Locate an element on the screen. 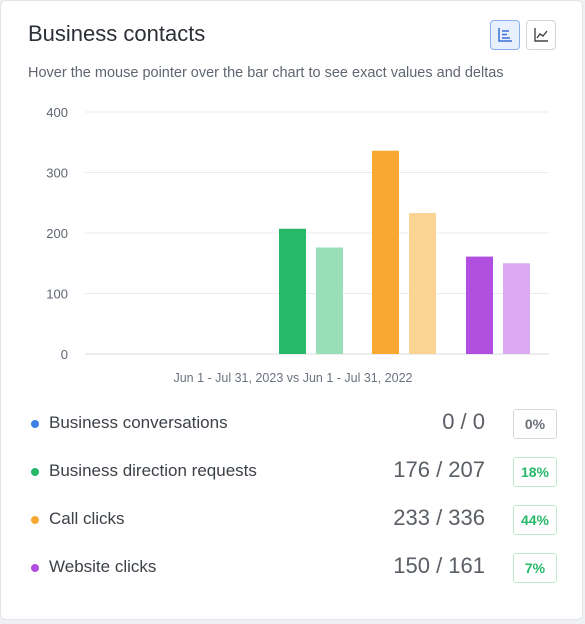 The image size is (585, 624). delta-badge: 44% is located at coordinates (535, 520).